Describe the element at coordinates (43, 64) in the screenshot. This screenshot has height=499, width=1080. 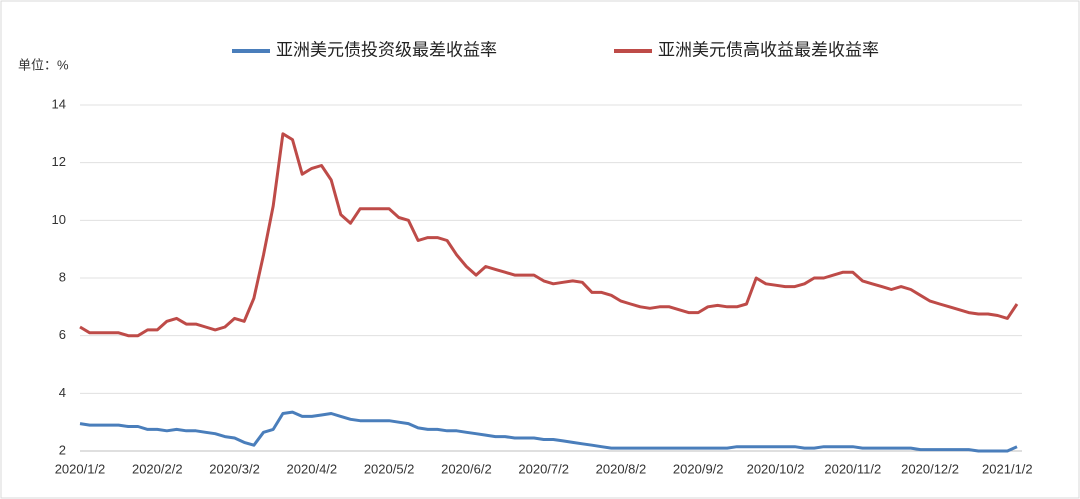
I see `y-unit-label: 单位：%` at that location.